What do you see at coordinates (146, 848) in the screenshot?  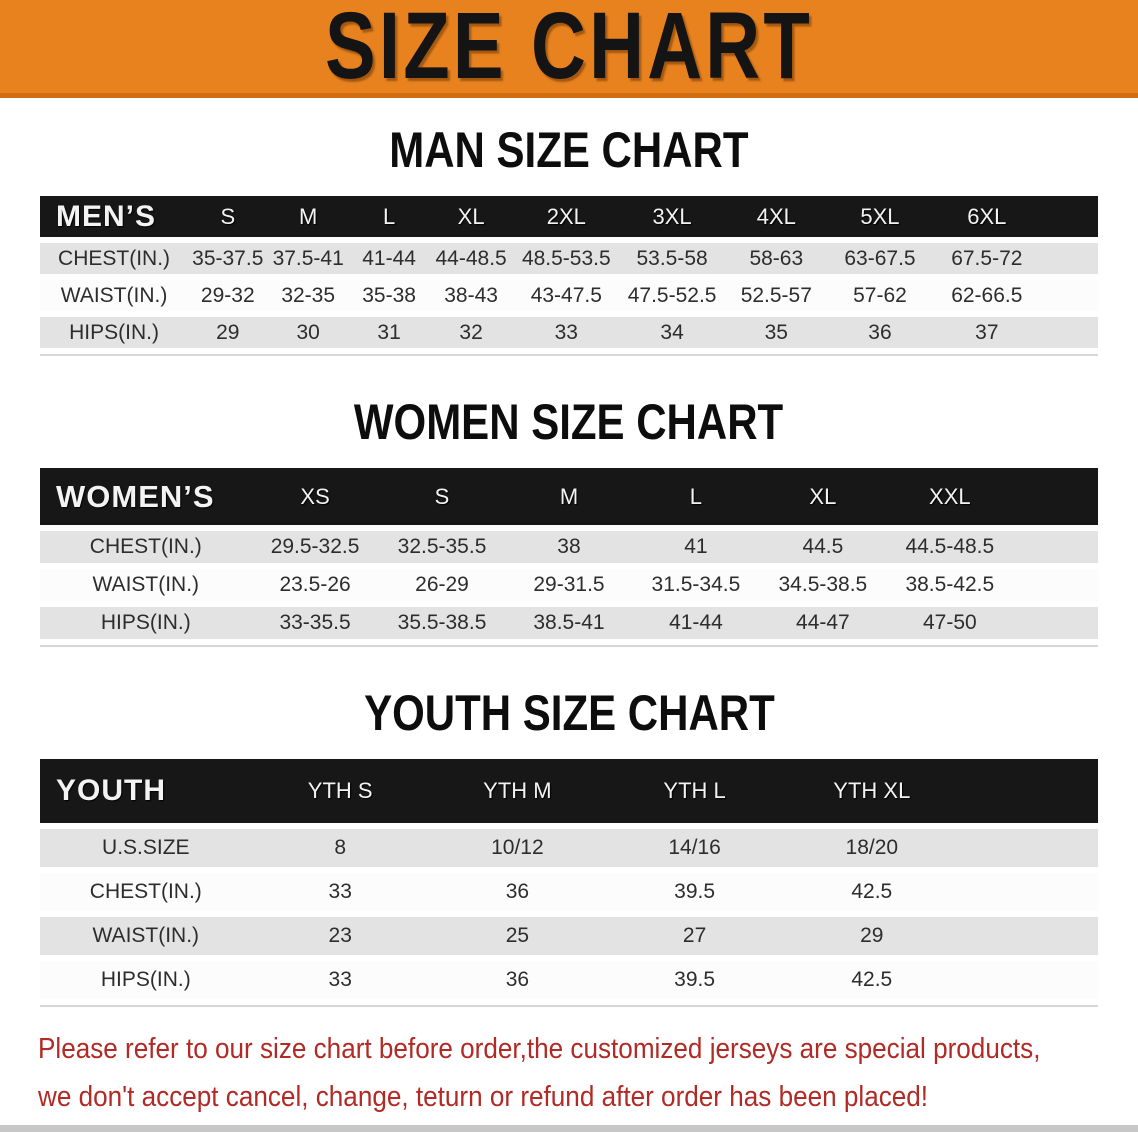 I see `row-label: U.S.SIZE` at bounding box center [146, 848].